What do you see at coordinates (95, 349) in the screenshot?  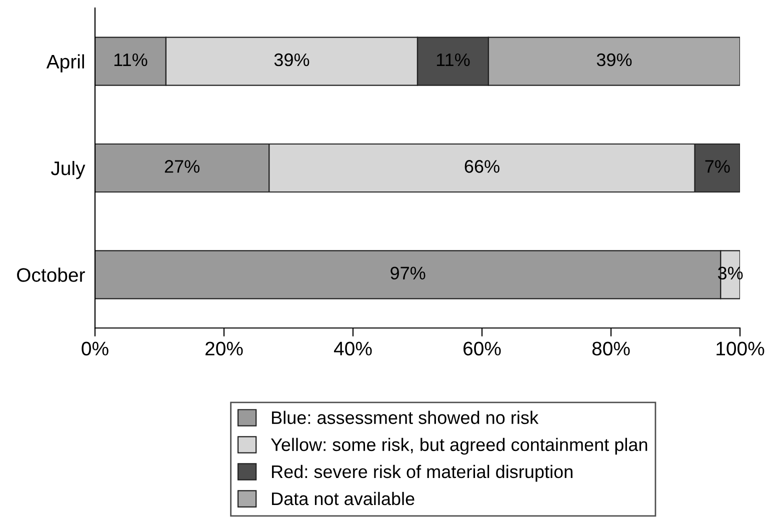 I see `x-tick-label: 0%` at bounding box center [95, 349].